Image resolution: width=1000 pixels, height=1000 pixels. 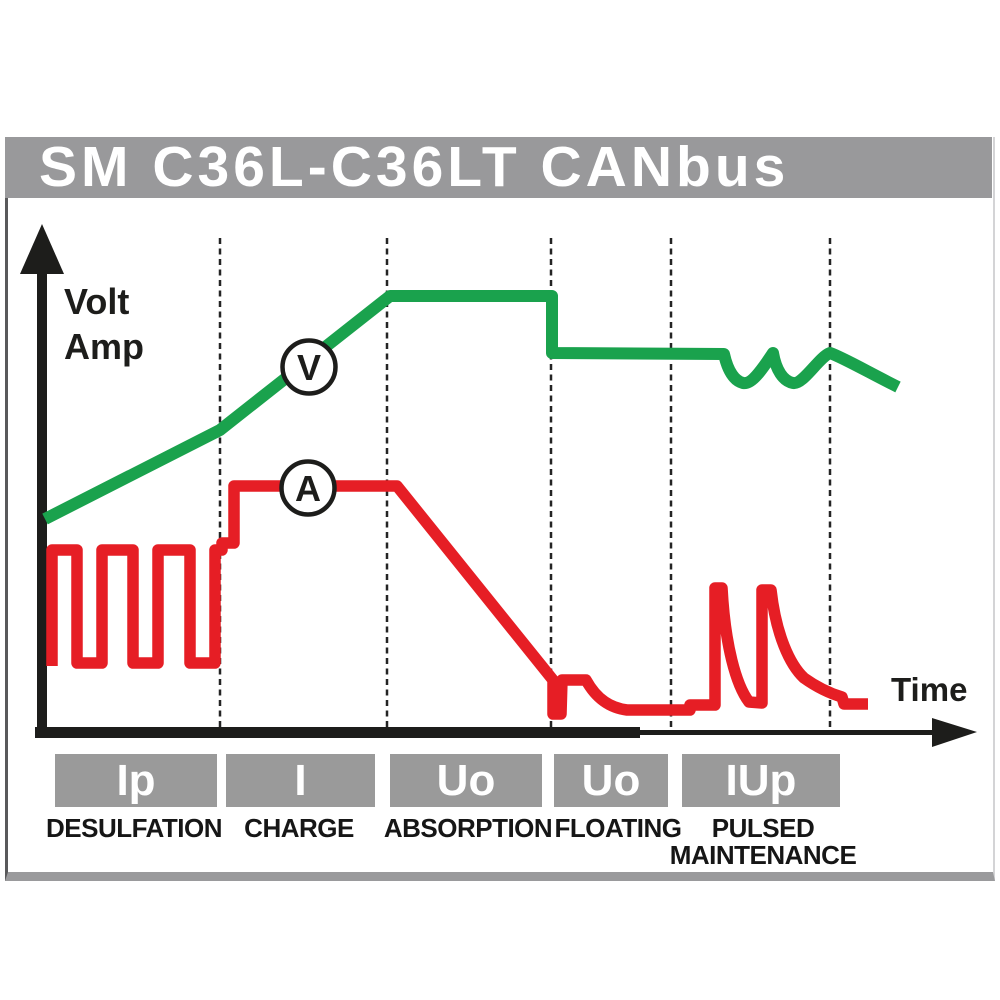 What do you see at coordinates (763, 841) in the screenshot?
I see `phase-name-pulsed-maintenance: PULSED MAINTENANCE` at bounding box center [763, 841].